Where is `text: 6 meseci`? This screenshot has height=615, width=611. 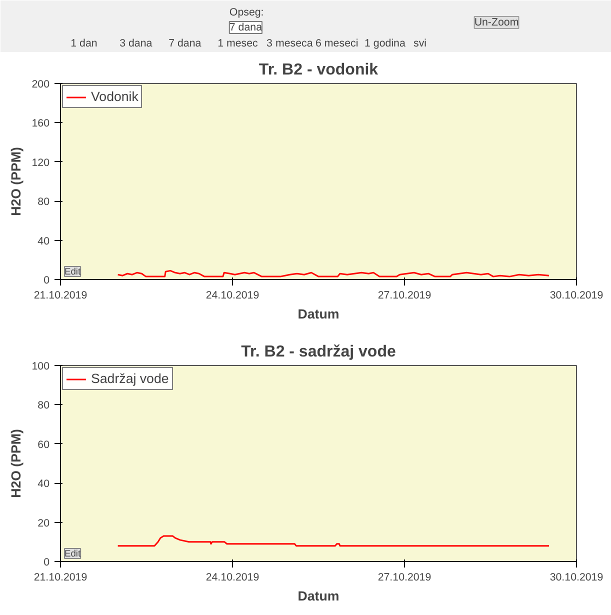 text: 6 meseci is located at coordinates (337, 44).